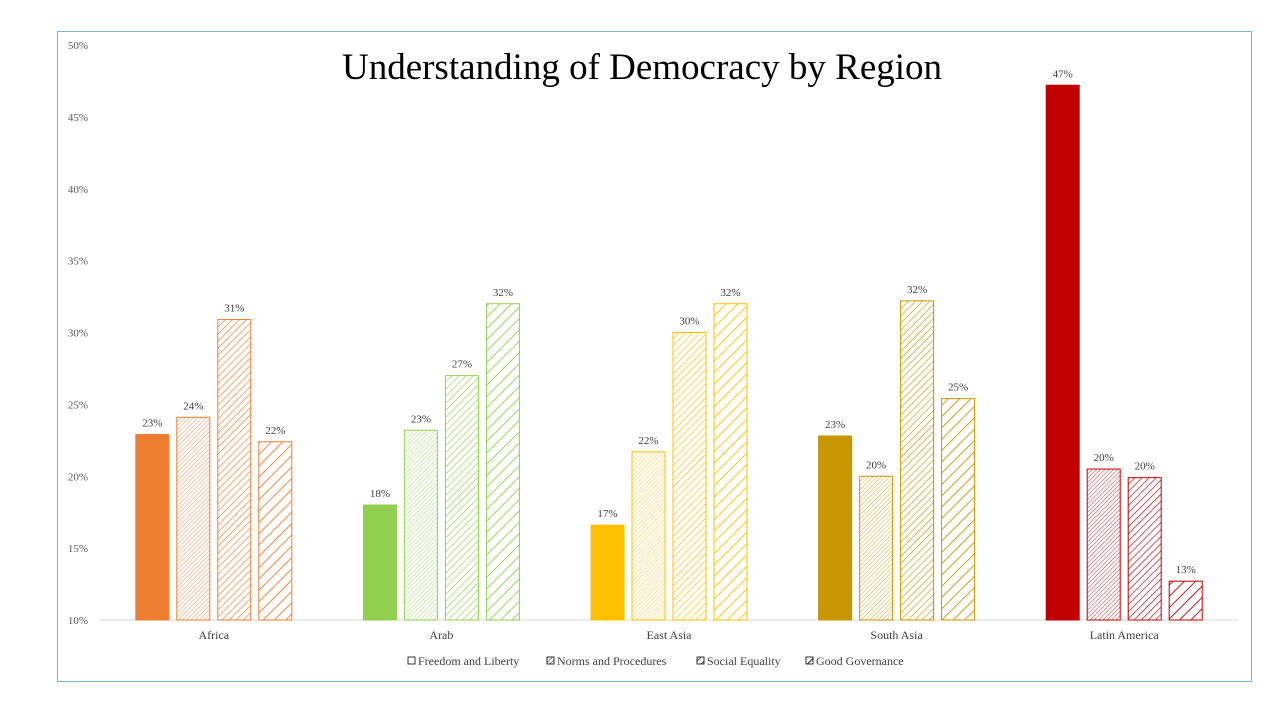 Image resolution: width=1280 pixels, height=720 pixels. I want to click on legend-item: Good Governance, so click(854, 661).